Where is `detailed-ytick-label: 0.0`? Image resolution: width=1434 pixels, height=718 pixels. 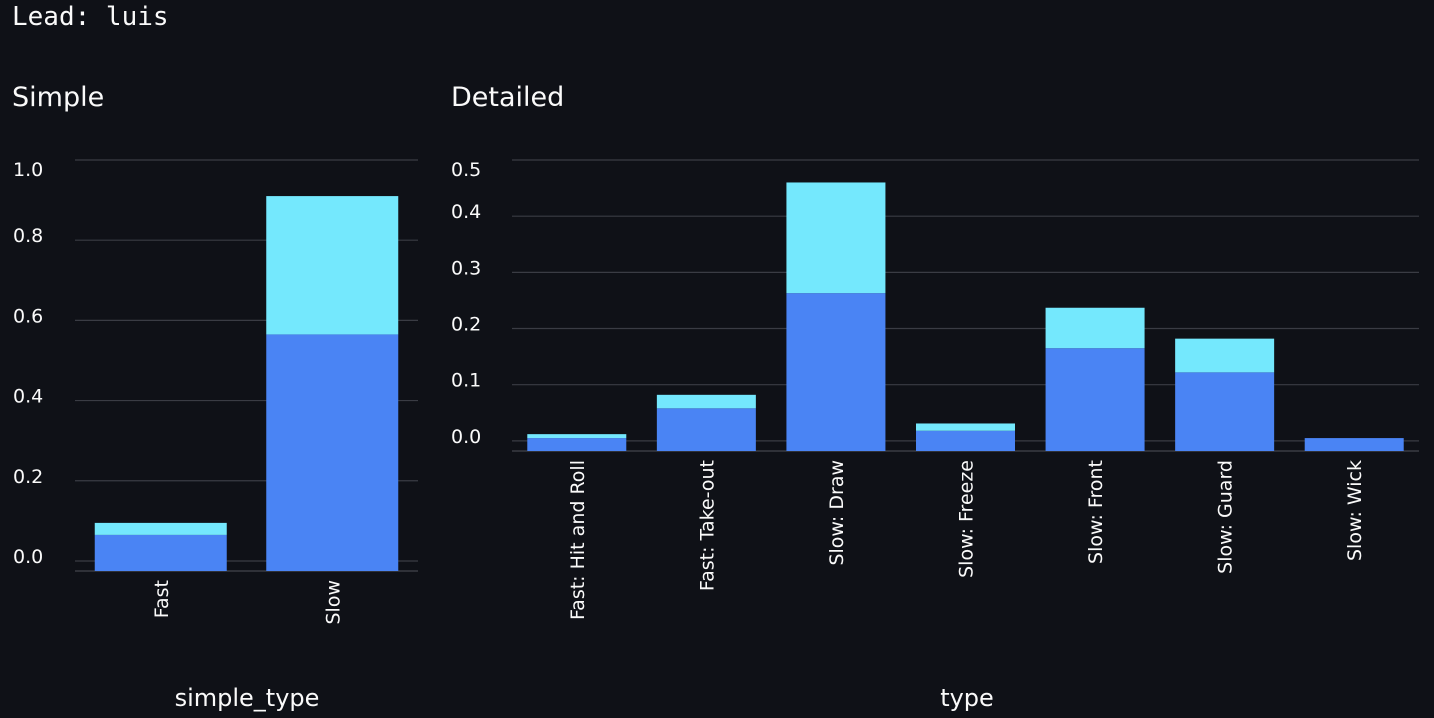 detailed-ytick-label: 0.0 is located at coordinates (466, 437).